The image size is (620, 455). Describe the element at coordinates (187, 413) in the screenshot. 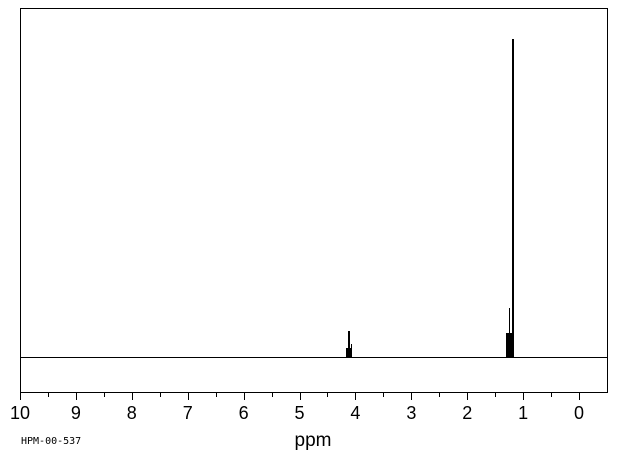

I see `x-tick-label: 7` at that location.